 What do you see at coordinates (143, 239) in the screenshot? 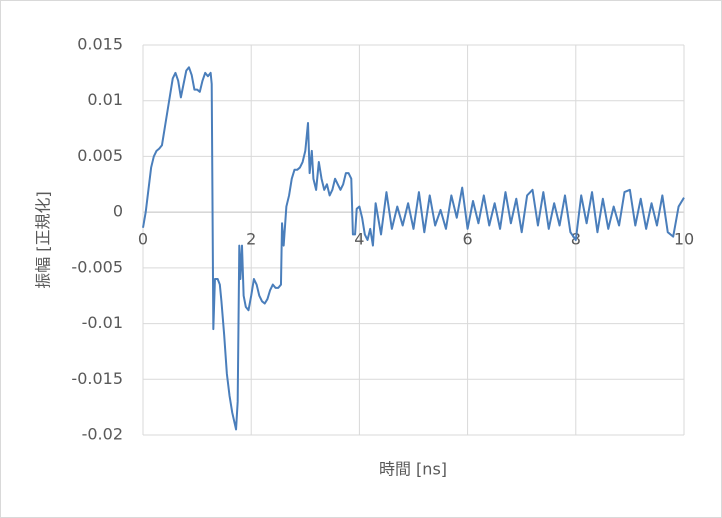
I see `x-tick-label: 0` at bounding box center [143, 239].